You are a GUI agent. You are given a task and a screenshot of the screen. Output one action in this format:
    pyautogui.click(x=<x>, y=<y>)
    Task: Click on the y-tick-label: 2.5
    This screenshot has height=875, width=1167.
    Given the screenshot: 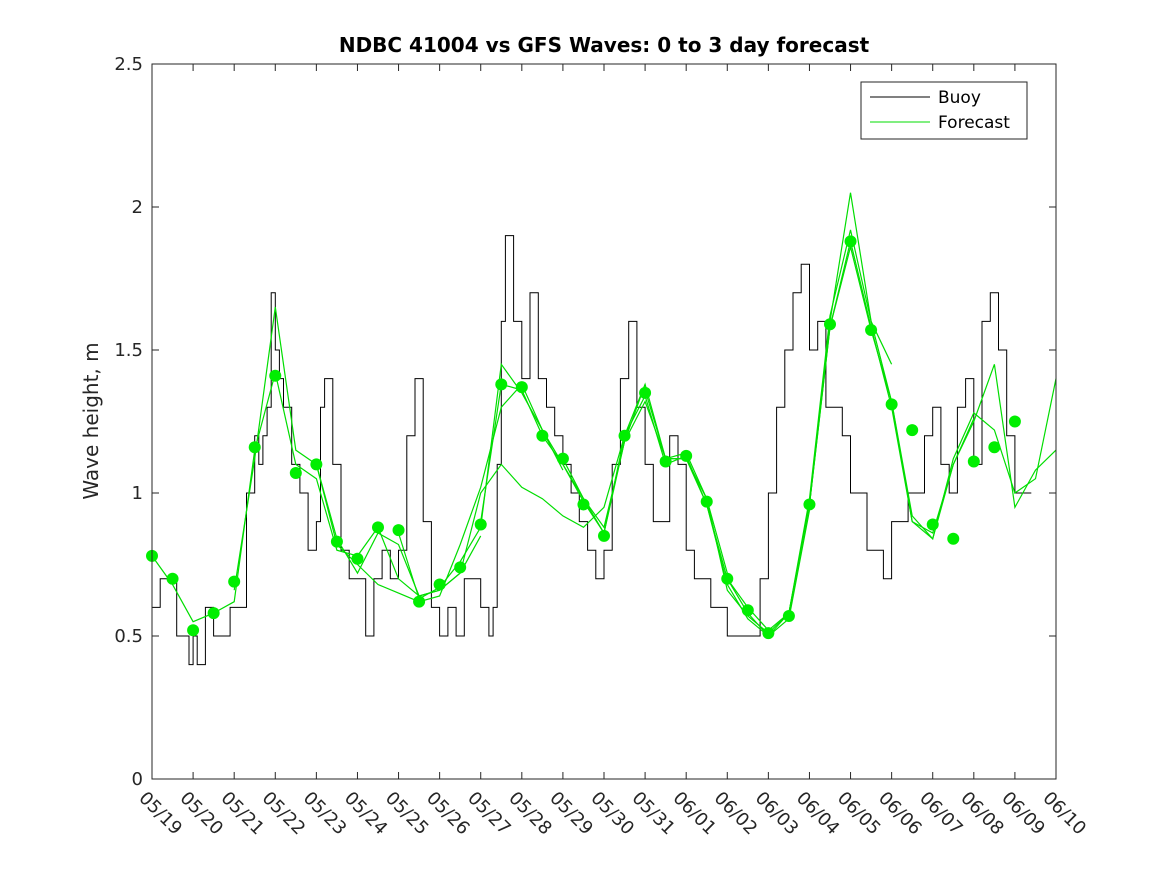 What is the action you would take?
    pyautogui.click(x=128, y=64)
    